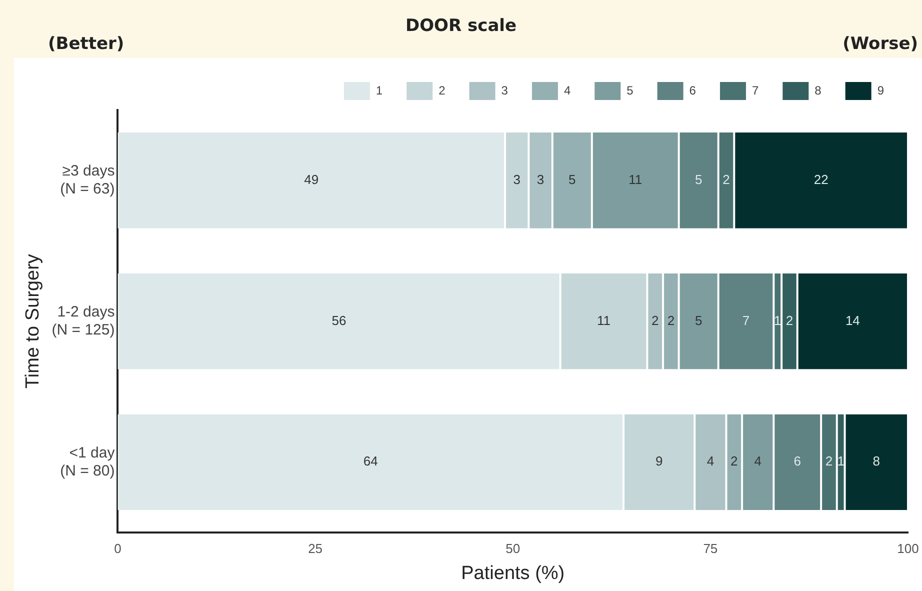  What do you see at coordinates (311, 180) in the screenshot?
I see `data-label: 49` at bounding box center [311, 180].